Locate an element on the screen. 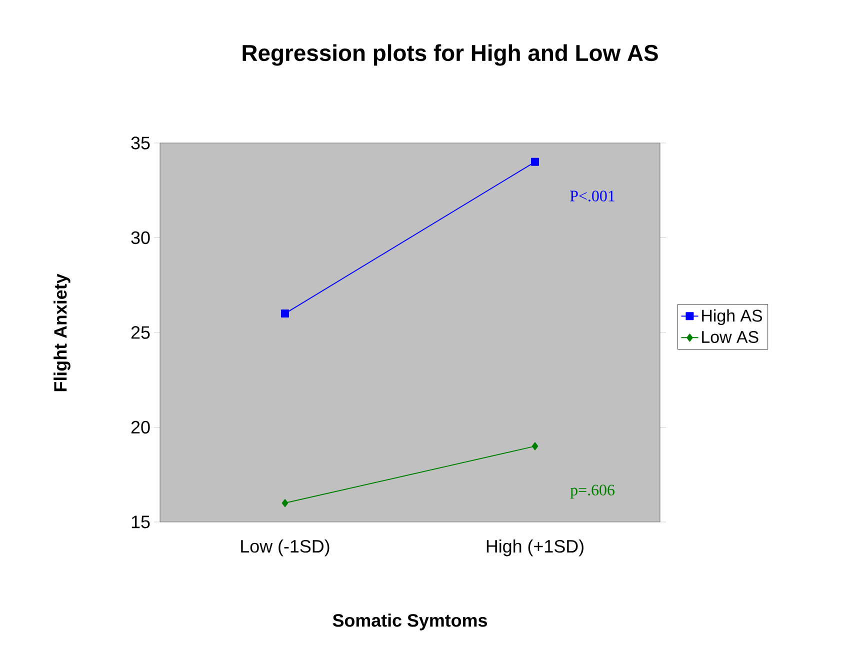 The width and height of the screenshot is (865, 665). chart-title: Regression plots for High and Low AS is located at coordinates (450, 55).